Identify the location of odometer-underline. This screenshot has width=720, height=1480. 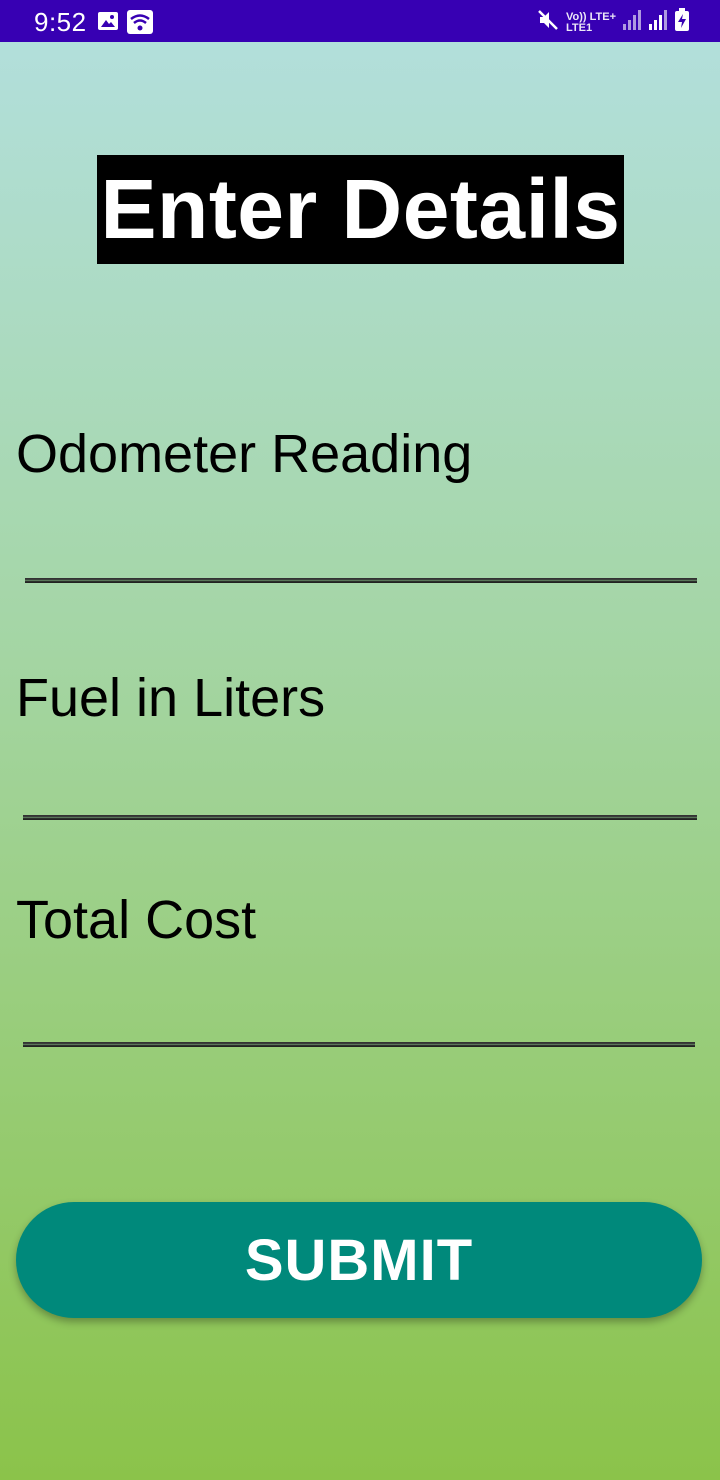
(361, 580).